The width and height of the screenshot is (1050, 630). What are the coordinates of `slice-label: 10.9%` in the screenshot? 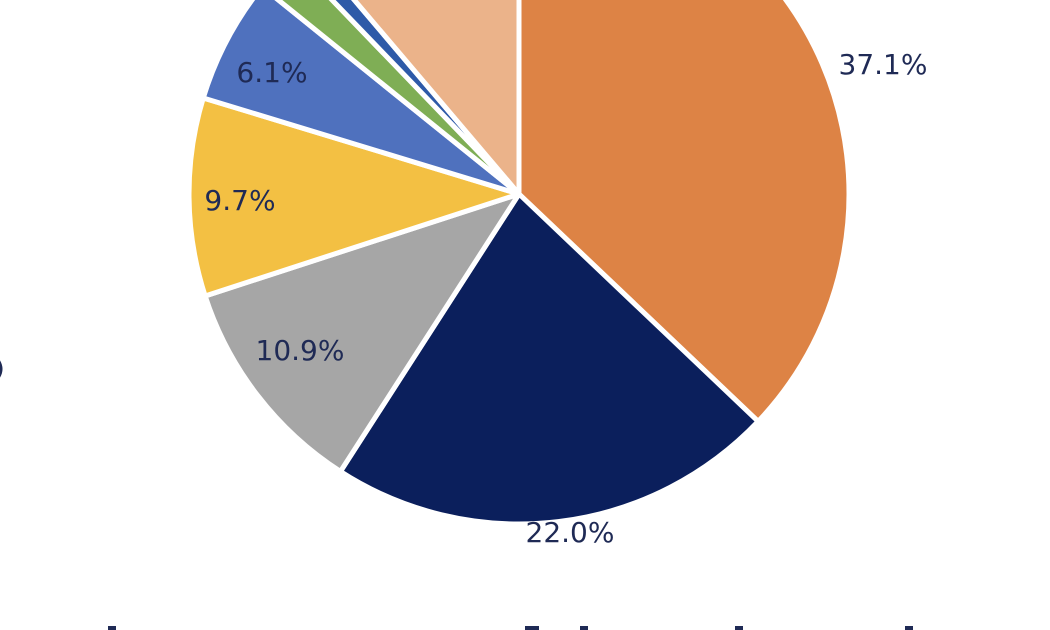 It's located at (300, 350).